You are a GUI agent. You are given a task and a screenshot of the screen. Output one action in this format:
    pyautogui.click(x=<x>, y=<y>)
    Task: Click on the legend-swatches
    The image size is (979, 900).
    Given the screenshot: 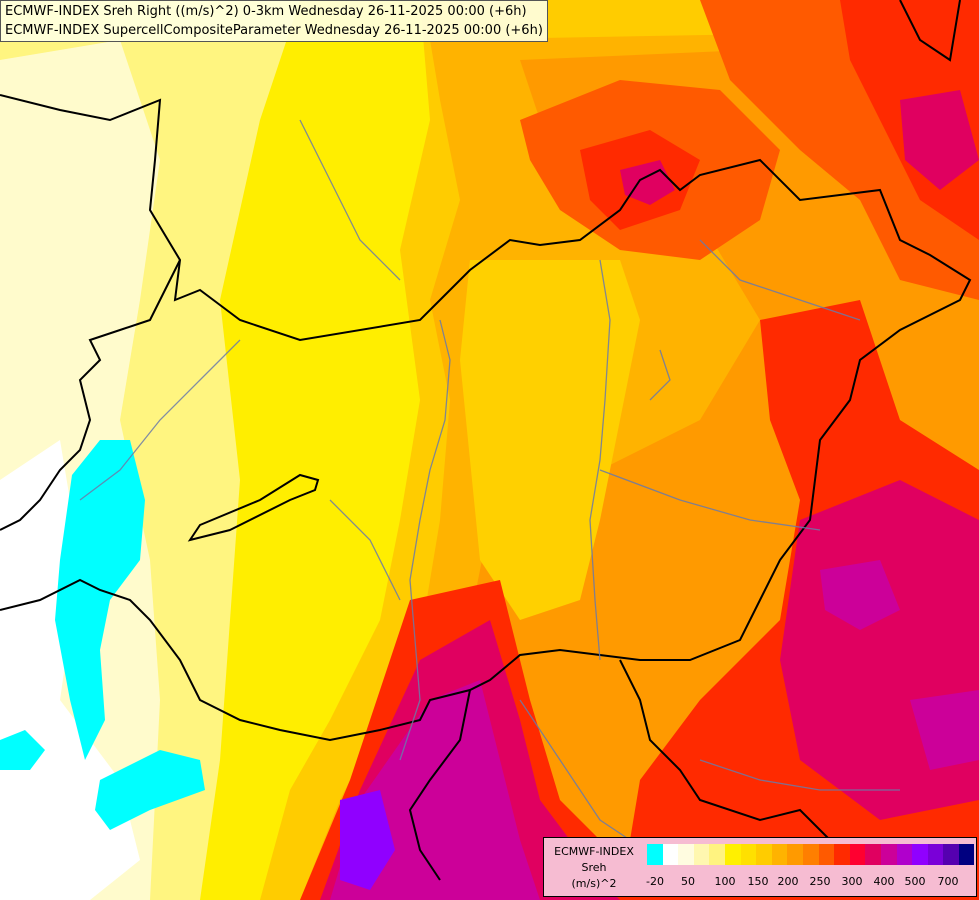 What is the action you would take?
    pyautogui.click(x=811, y=854)
    